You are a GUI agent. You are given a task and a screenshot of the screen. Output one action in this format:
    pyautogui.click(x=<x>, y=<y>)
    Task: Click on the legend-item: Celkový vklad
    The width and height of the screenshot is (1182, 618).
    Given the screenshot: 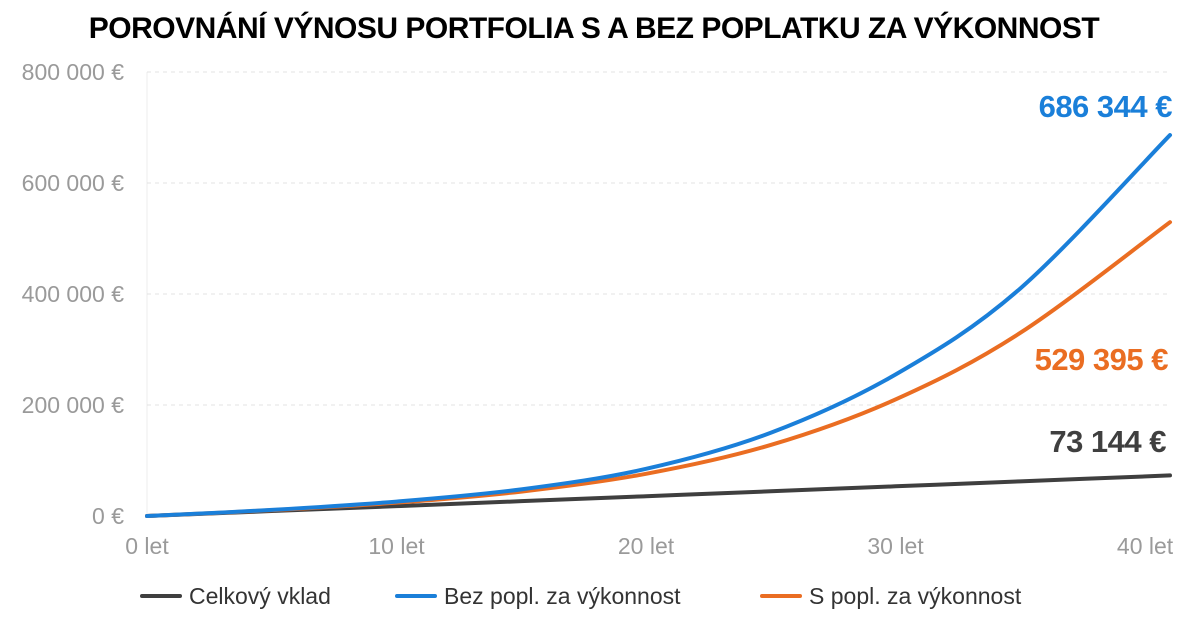 What is the action you would take?
    pyautogui.click(x=235, y=596)
    